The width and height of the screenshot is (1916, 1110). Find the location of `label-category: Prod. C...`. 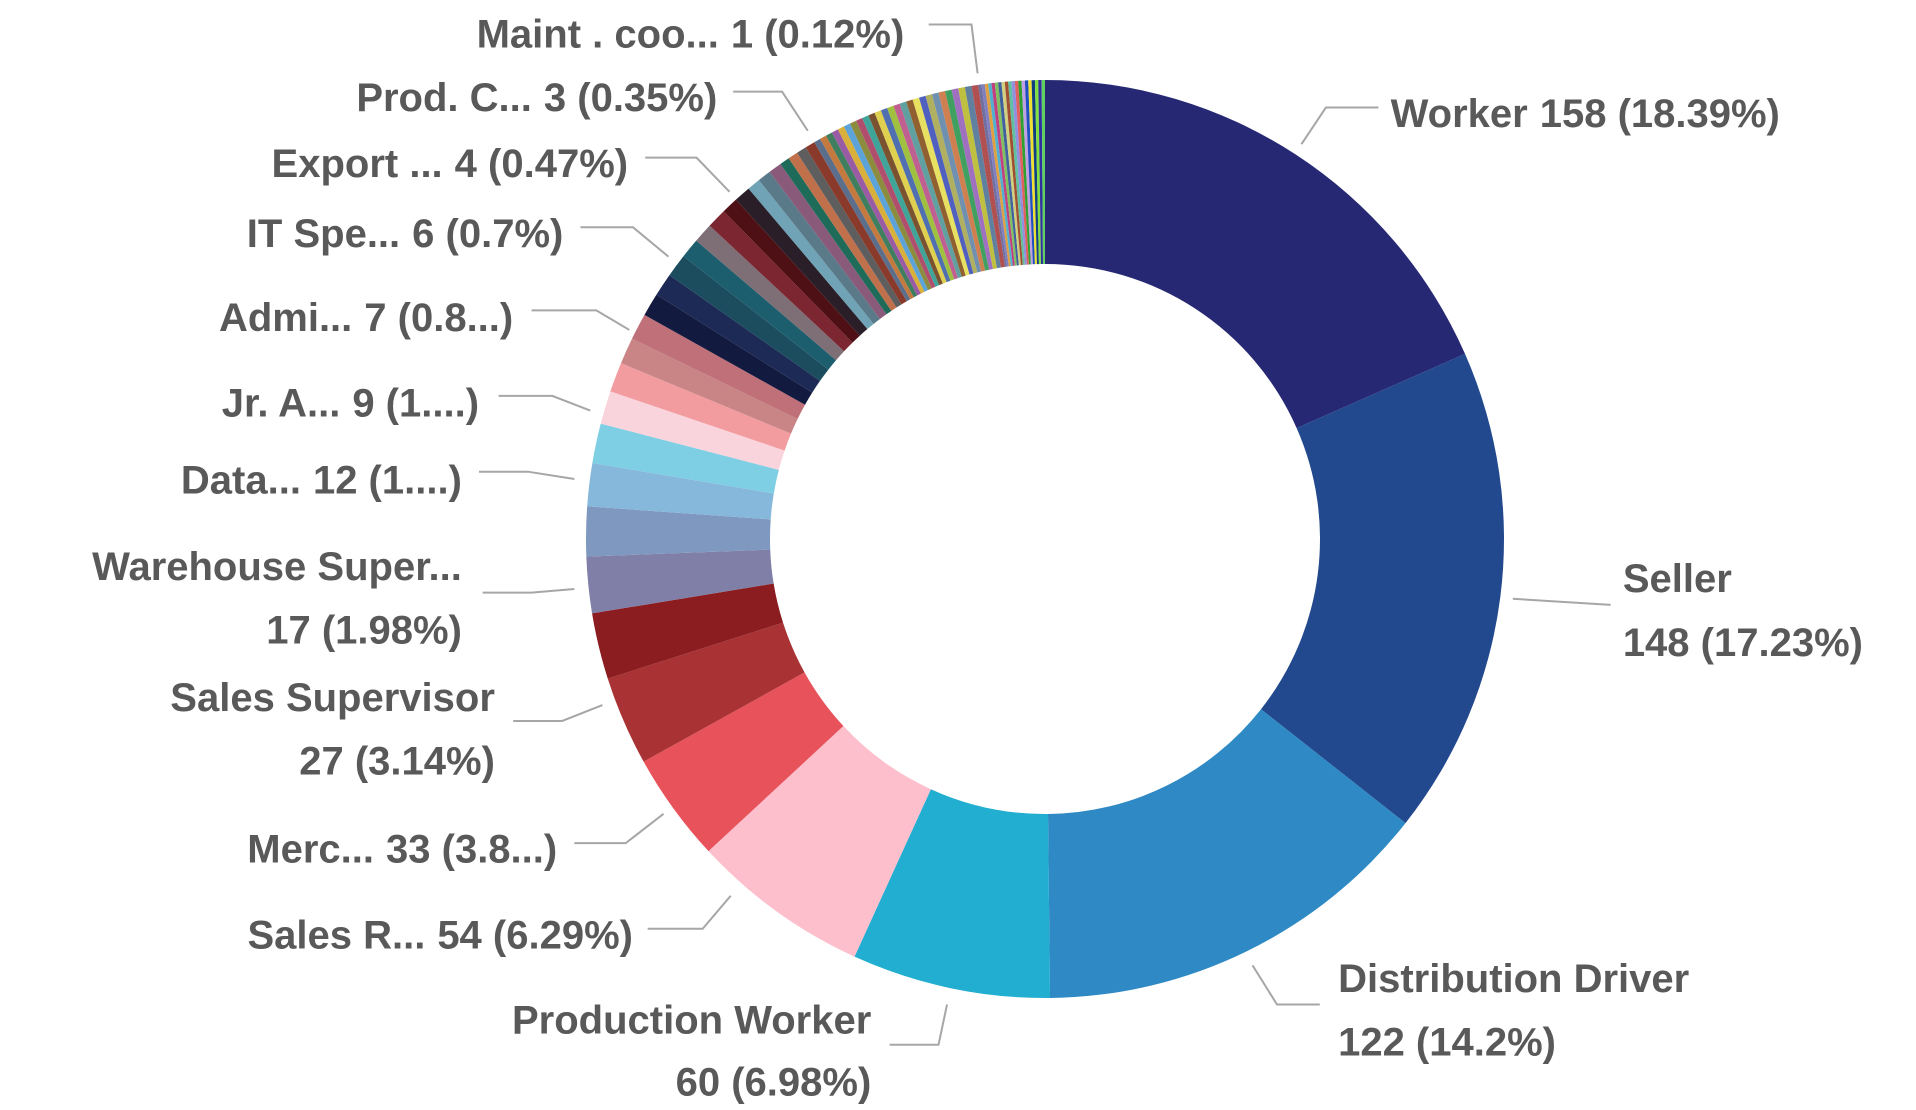

label-category: Prod. C... is located at coordinates (444, 98).